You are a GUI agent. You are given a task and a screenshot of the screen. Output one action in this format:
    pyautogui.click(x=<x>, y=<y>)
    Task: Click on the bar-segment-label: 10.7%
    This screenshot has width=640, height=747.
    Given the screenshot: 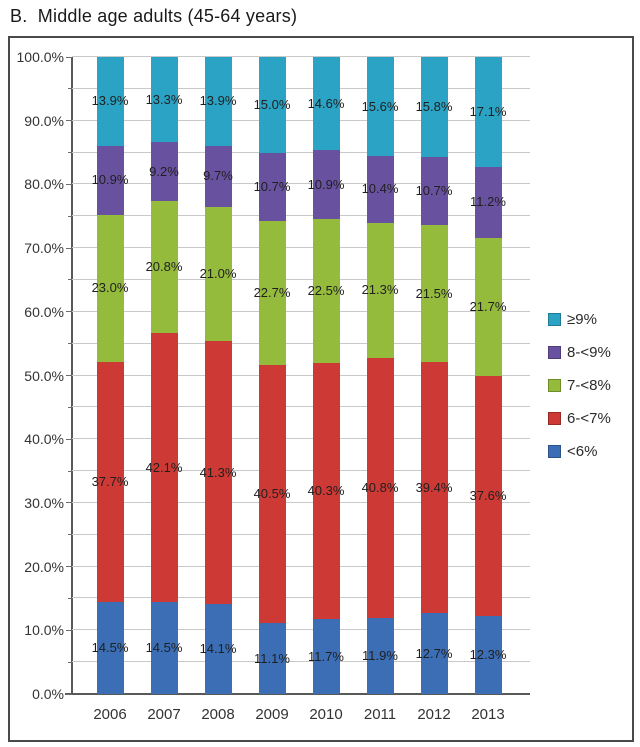 What is the action you would take?
    pyautogui.click(x=434, y=191)
    